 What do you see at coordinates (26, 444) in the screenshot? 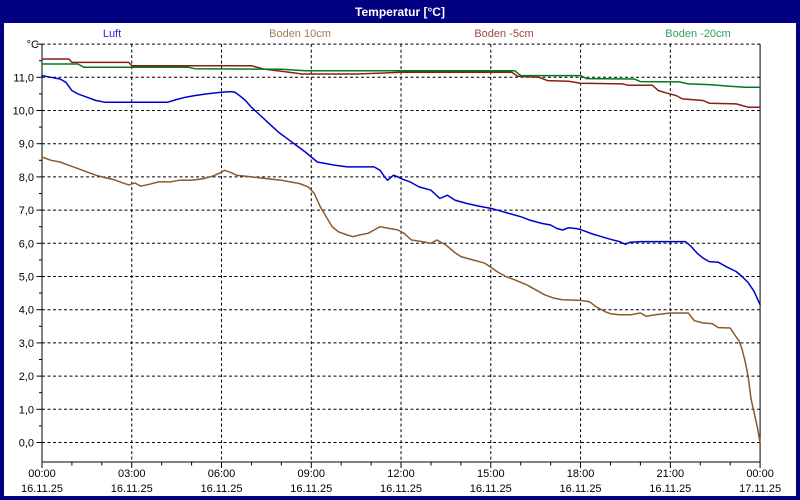
I see `y-tick-label-0: 0,0` at bounding box center [26, 444].